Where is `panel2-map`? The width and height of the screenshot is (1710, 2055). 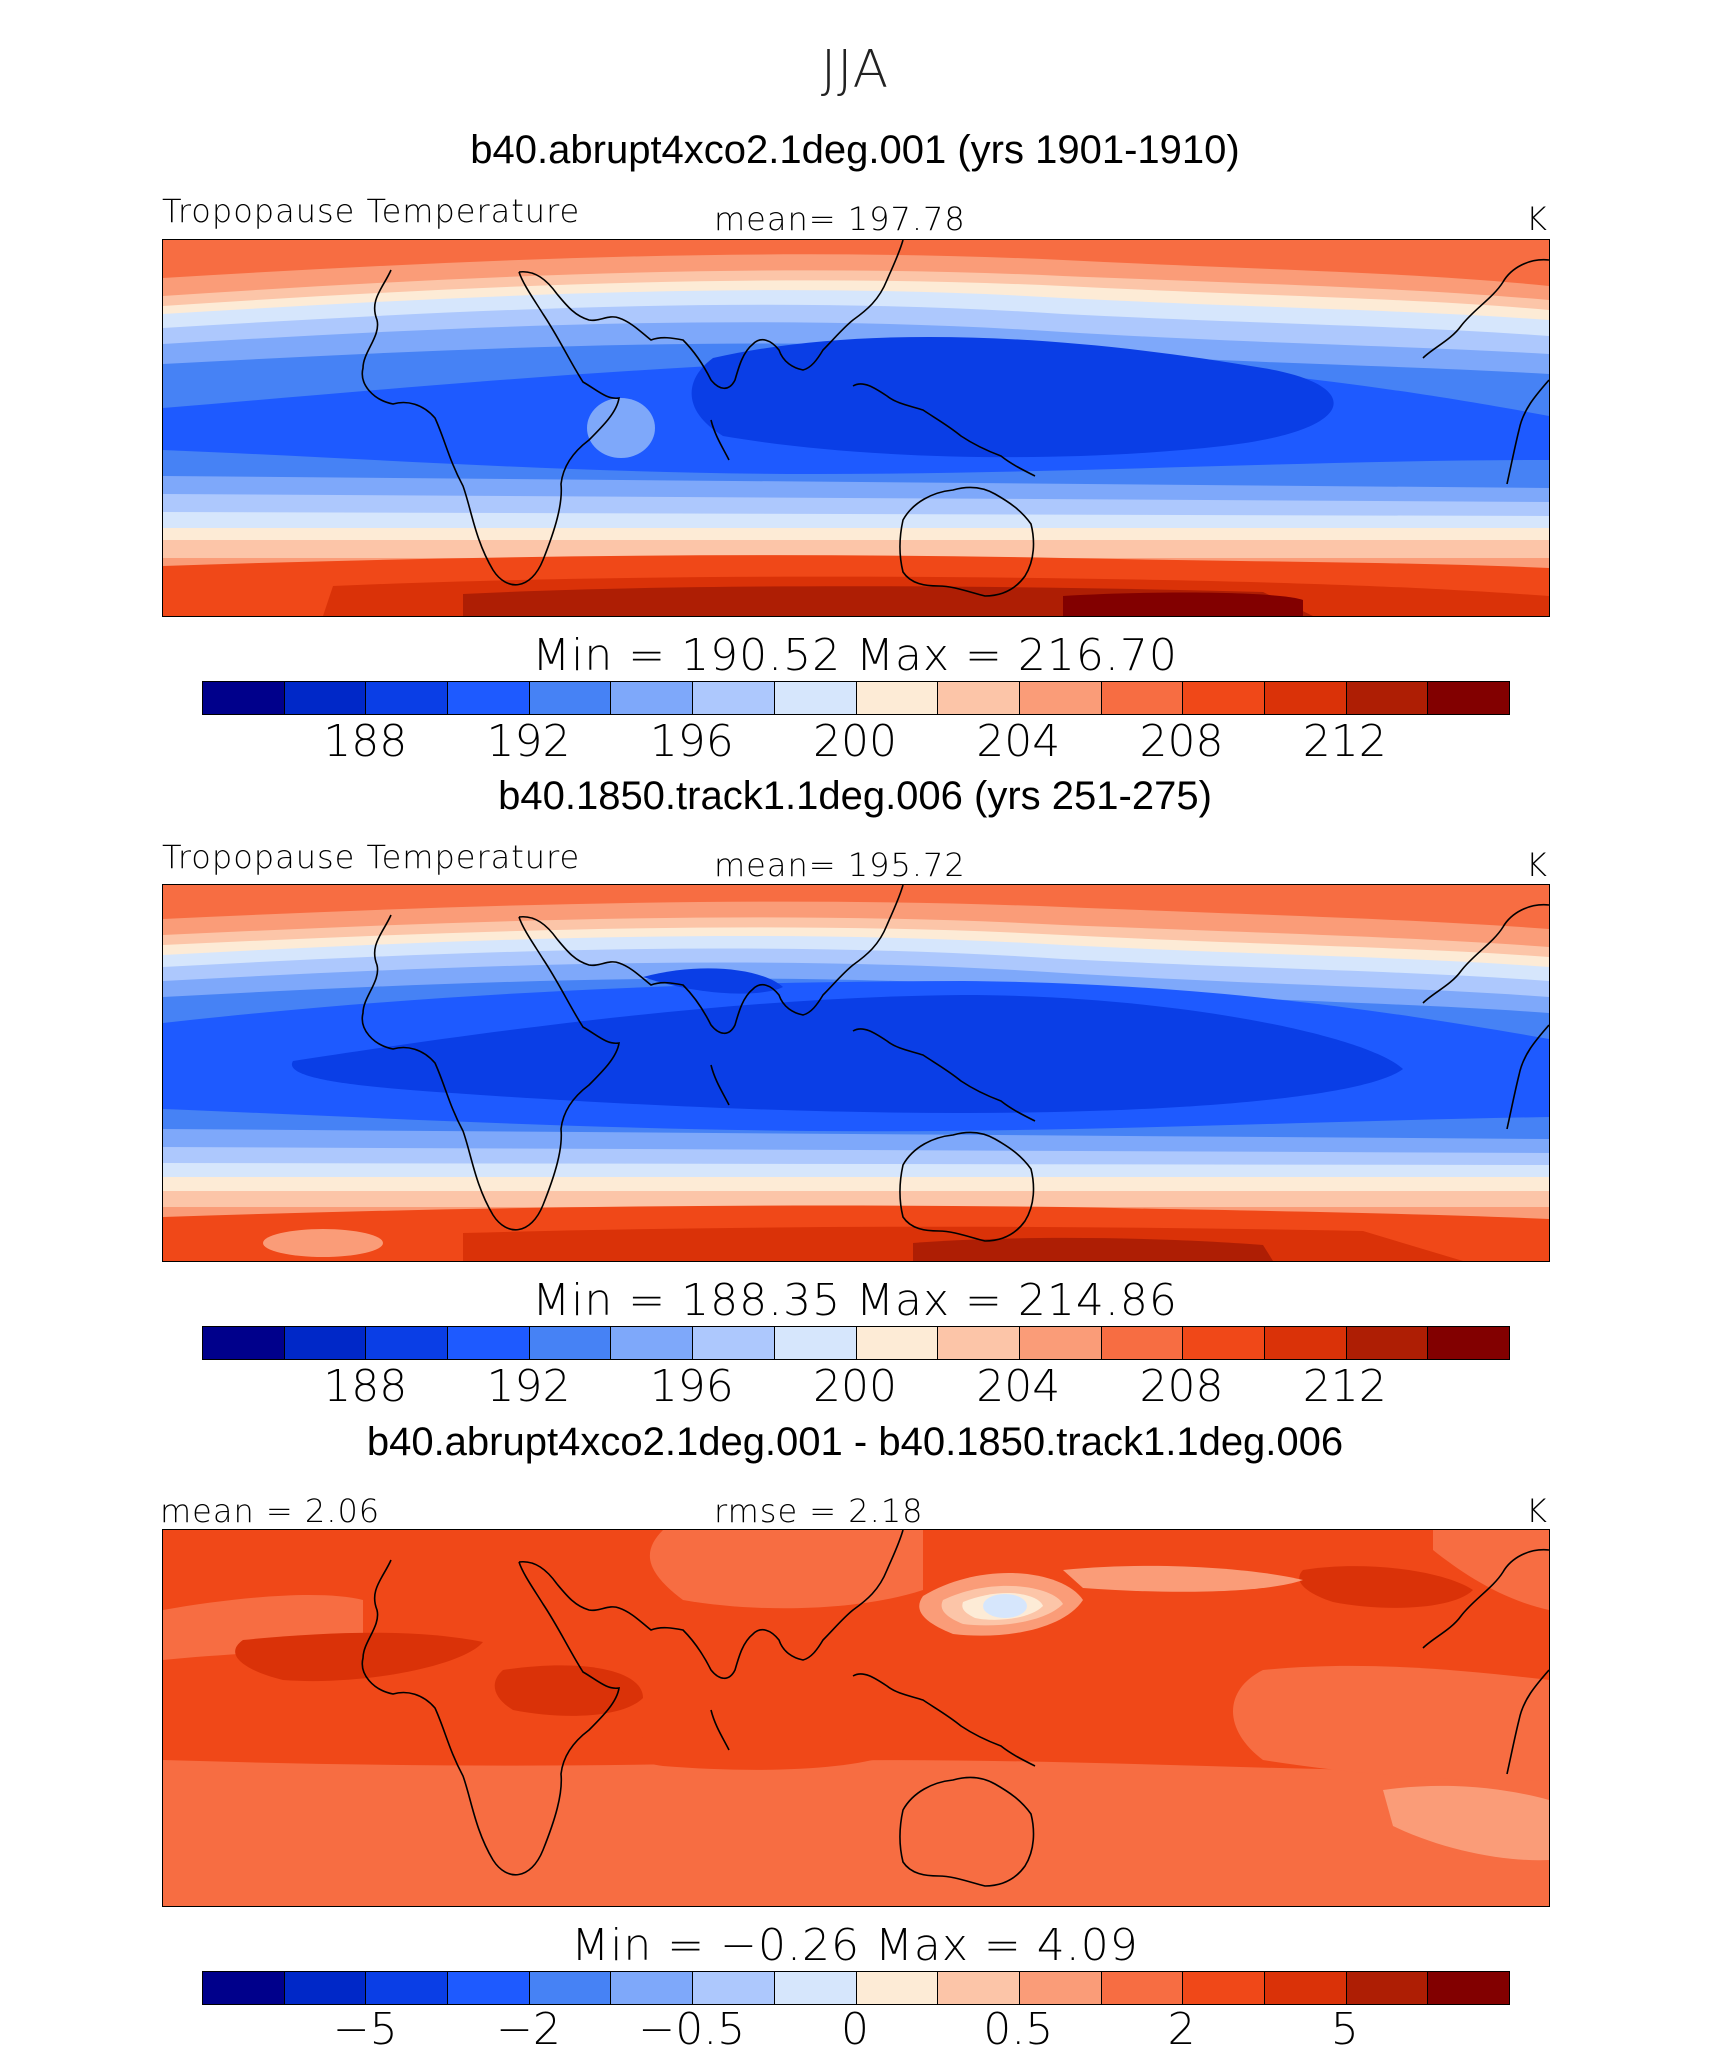 panel2-map is located at coordinates (856, 1073).